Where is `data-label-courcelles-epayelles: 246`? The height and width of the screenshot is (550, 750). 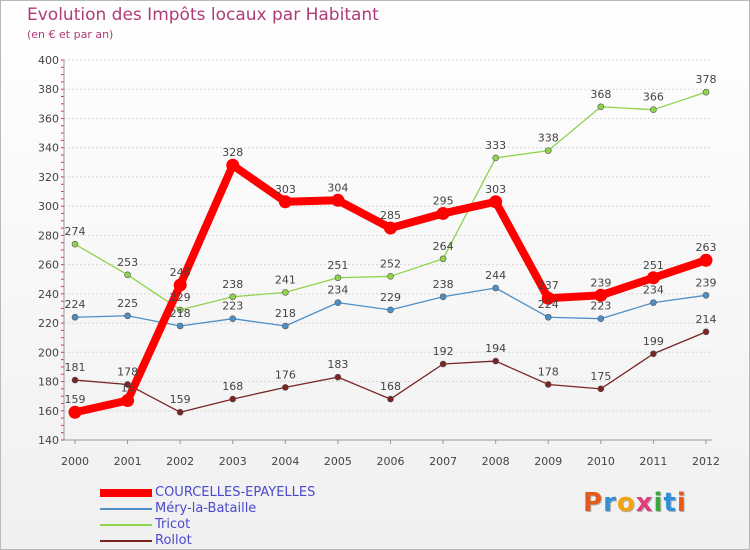 data-label-courcelles-epayelles: 246 is located at coordinates (180, 272).